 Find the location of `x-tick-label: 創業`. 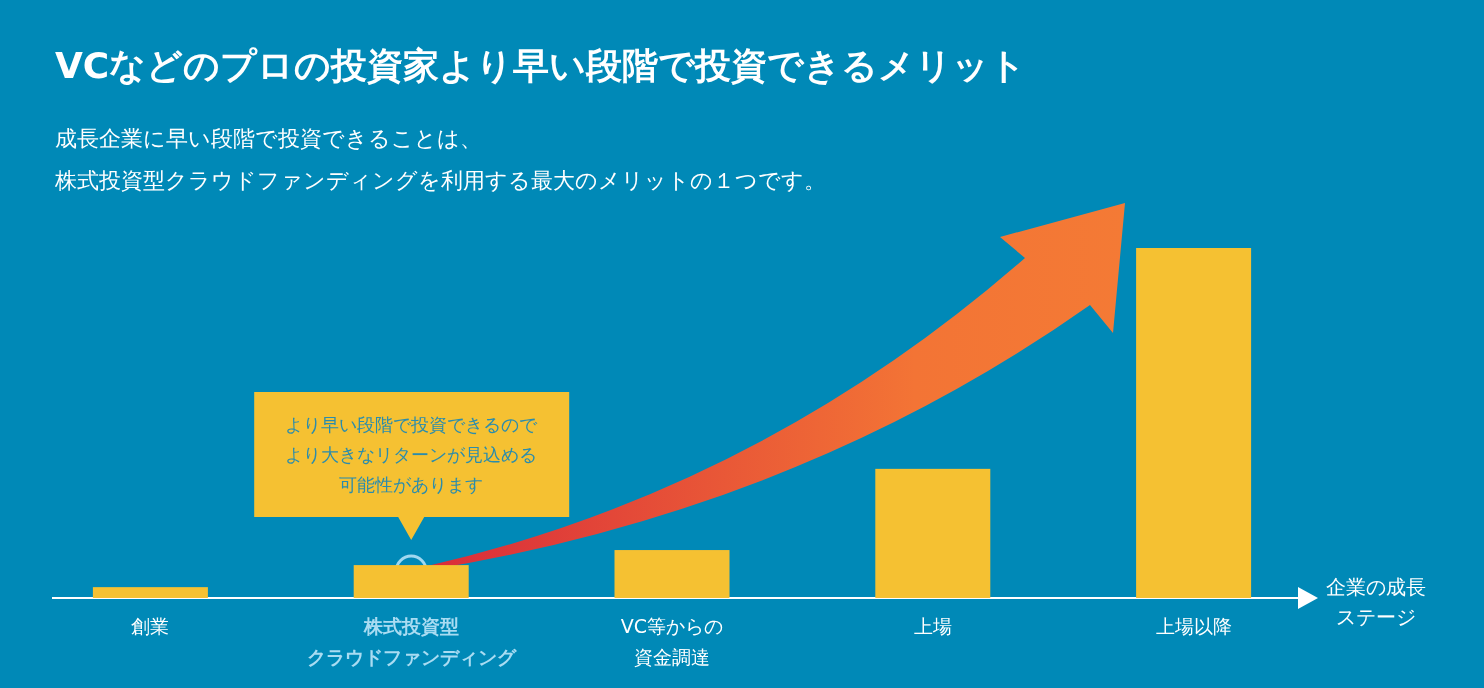

x-tick-label: 創業 is located at coordinates (150, 626).